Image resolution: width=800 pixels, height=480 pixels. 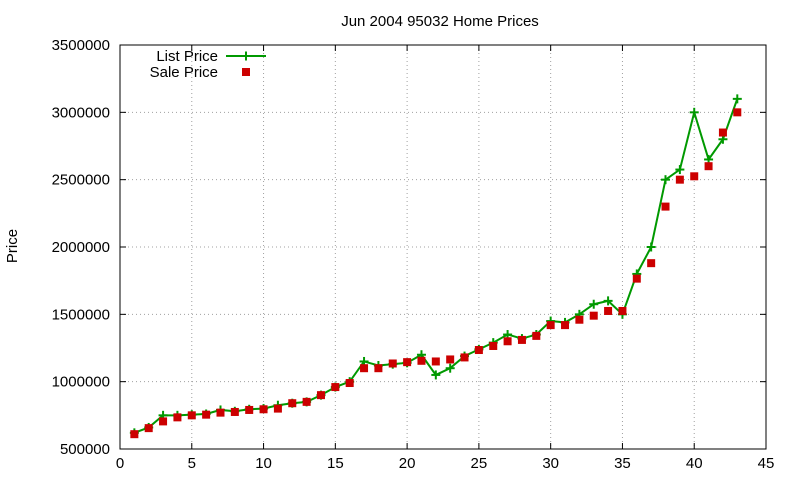 I want to click on y-tick-label: 3500000, so click(x=81, y=45).